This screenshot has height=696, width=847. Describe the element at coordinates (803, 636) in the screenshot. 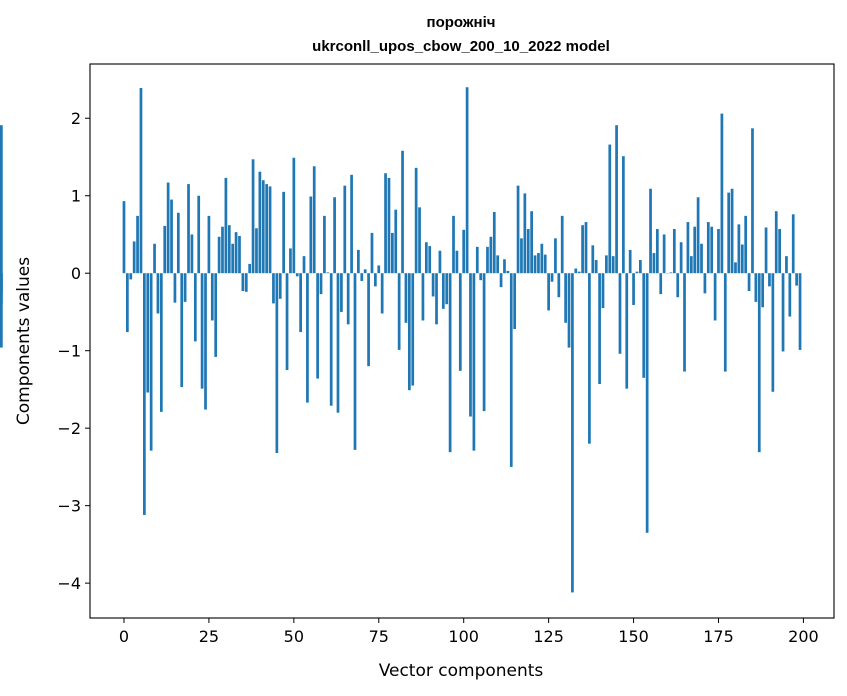

I see `x-tick-label: 200` at that location.